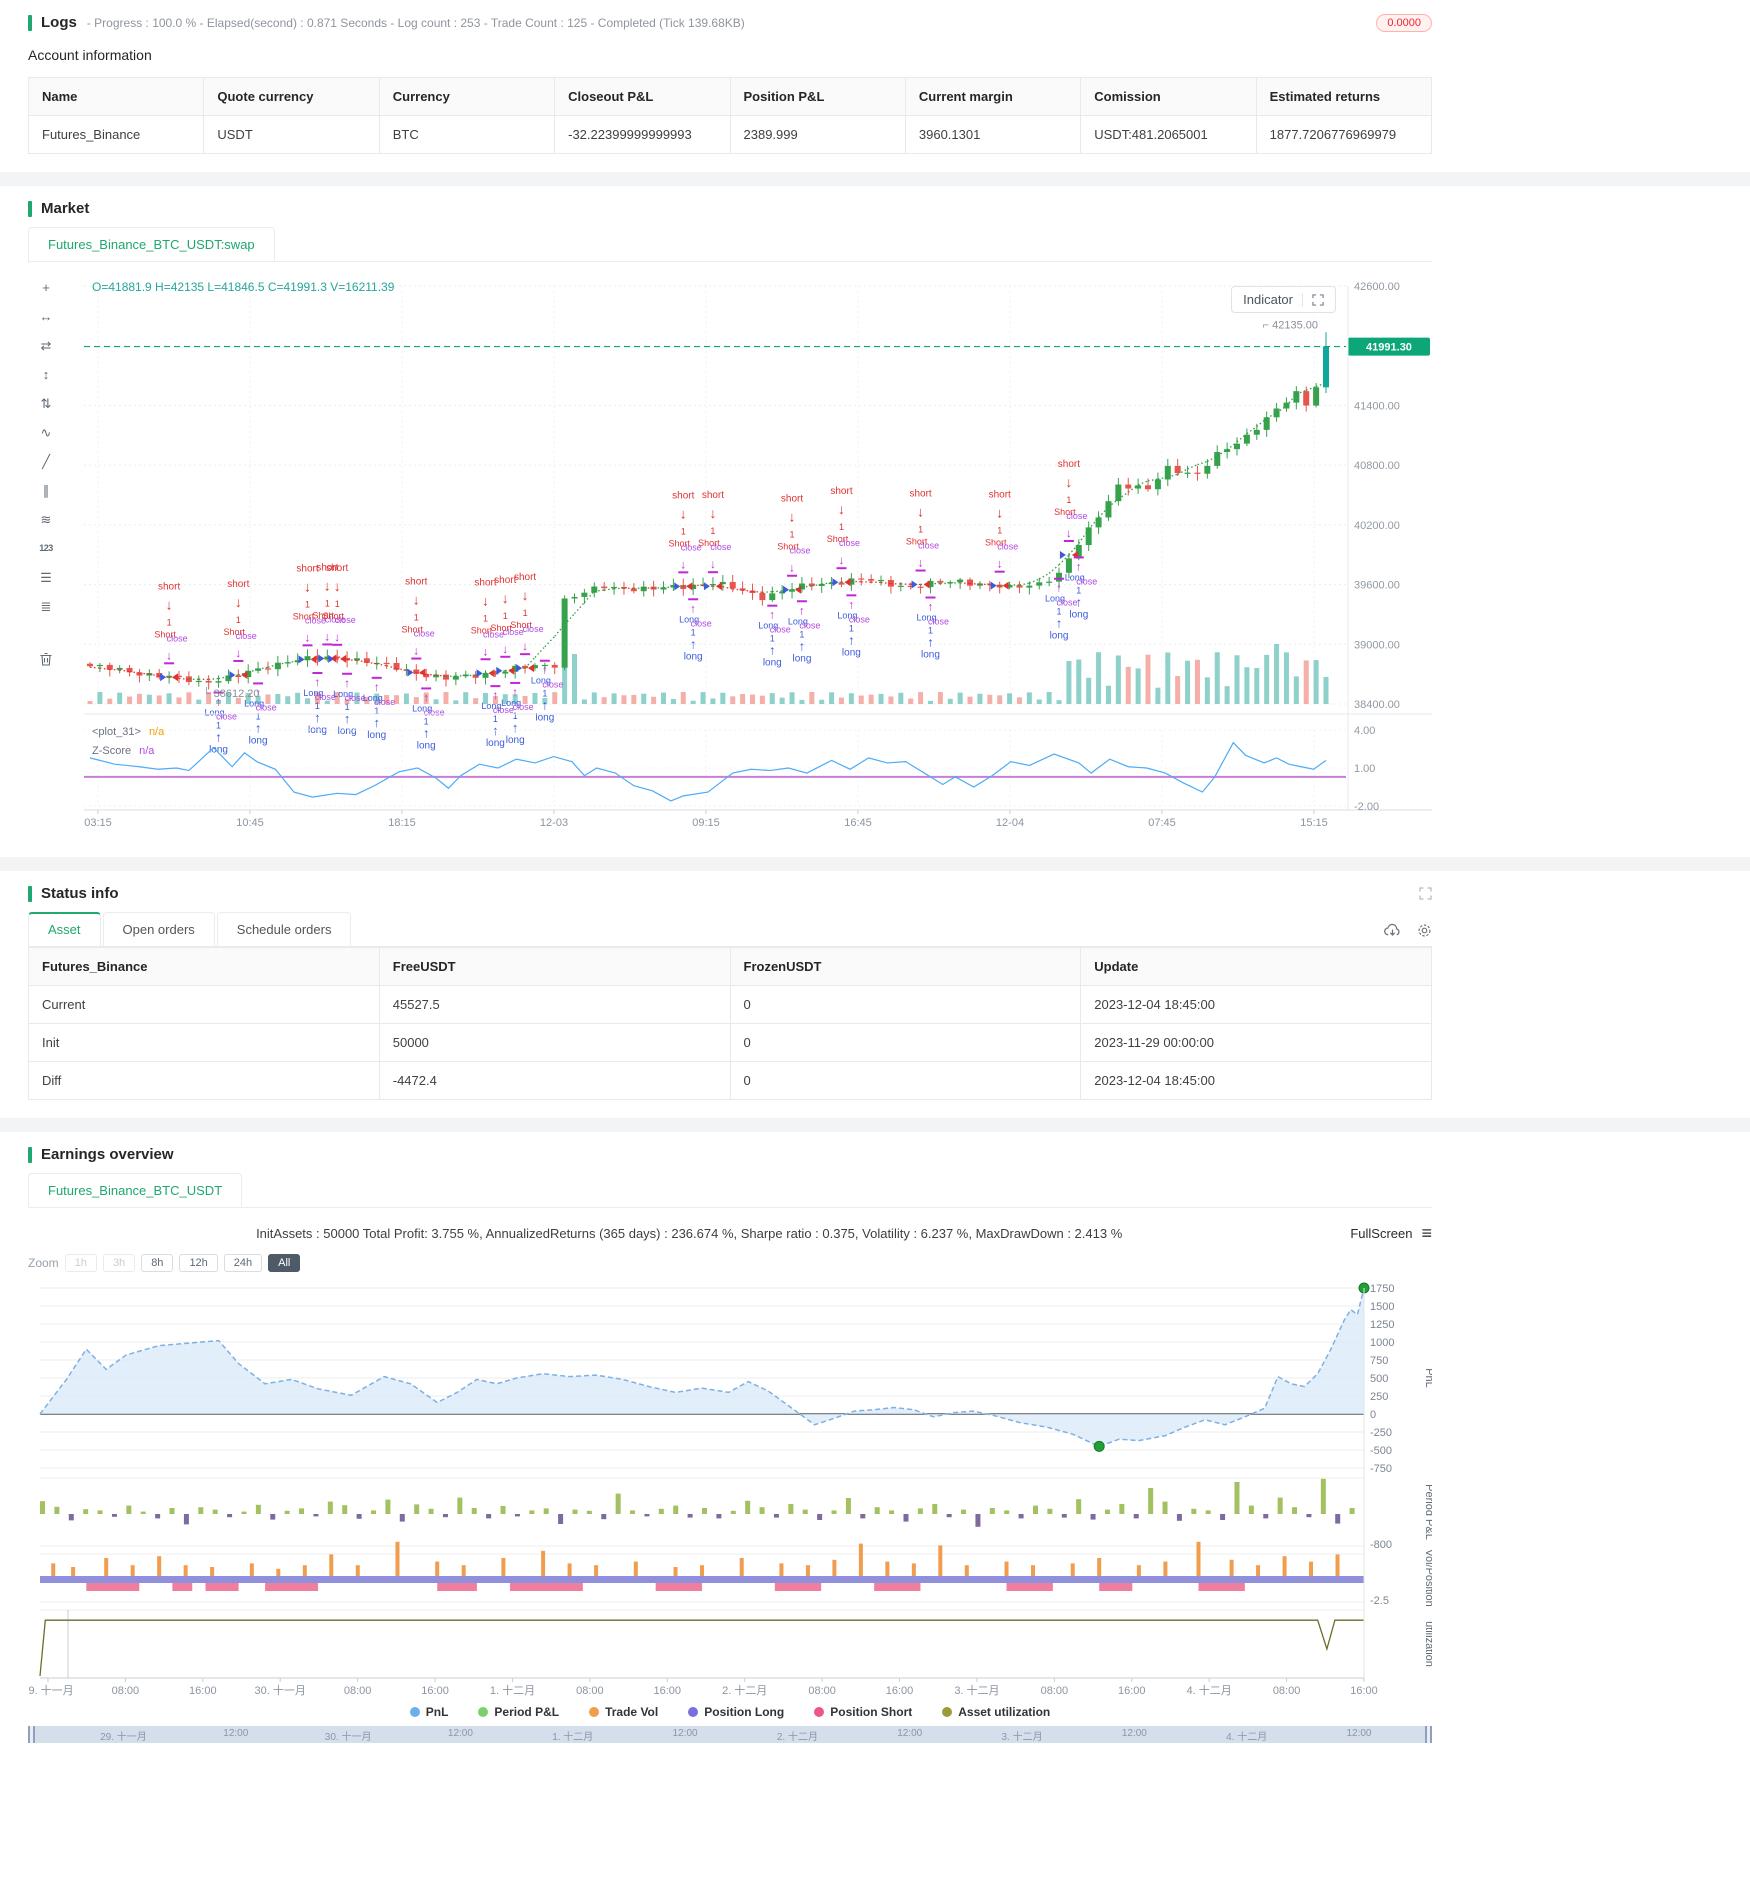  I want to click on collapse-icon, so click(1425, 893).